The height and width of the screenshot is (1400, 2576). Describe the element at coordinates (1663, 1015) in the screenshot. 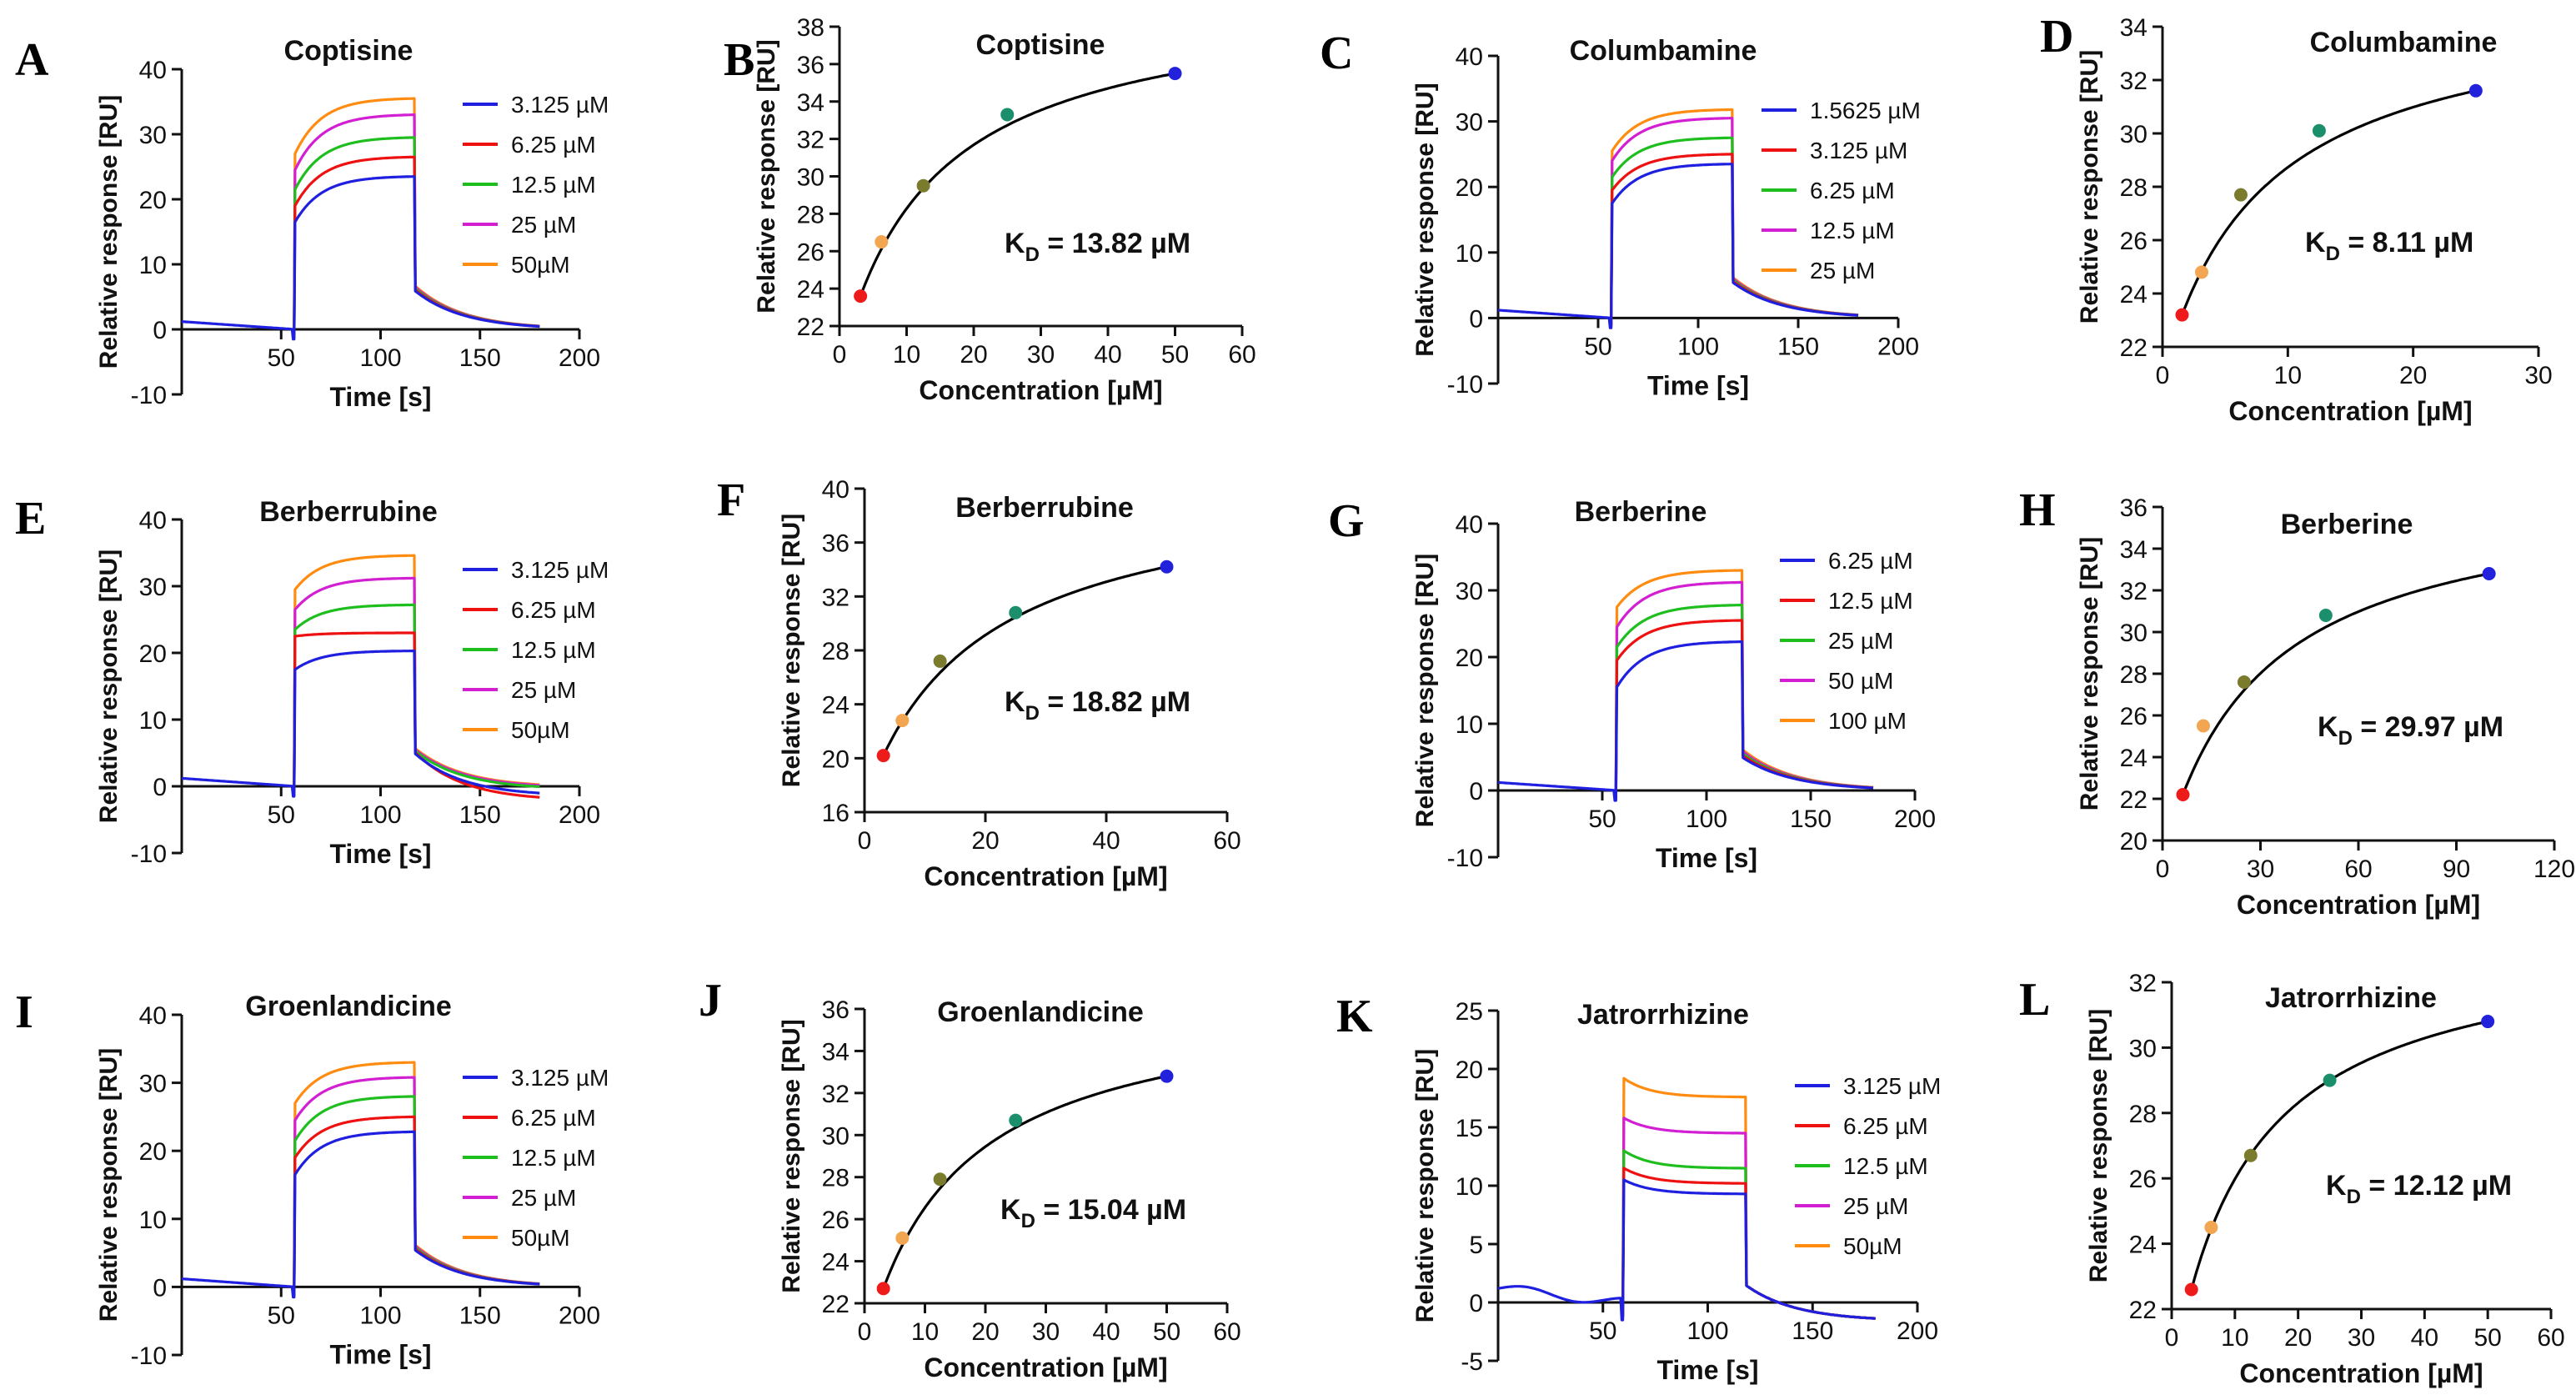

I see `chart-title: Jatrorrhizine` at that location.